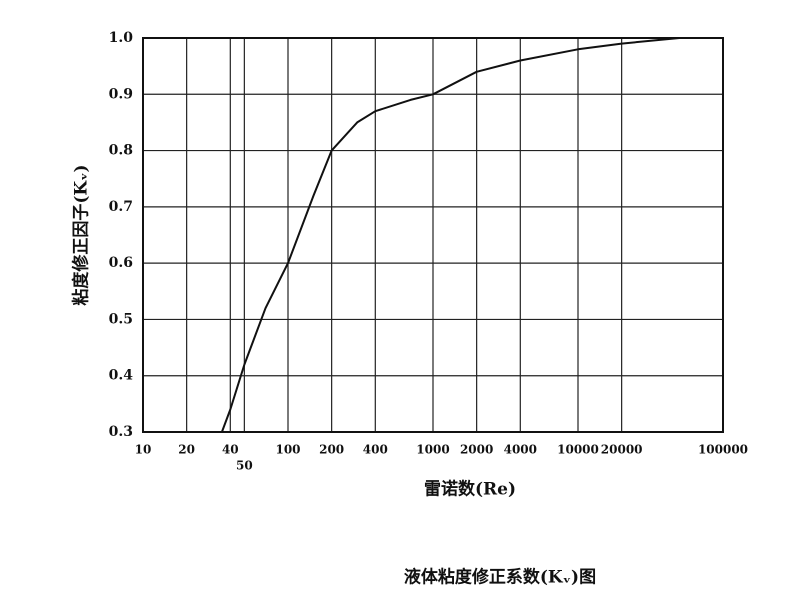 The width and height of the screenshot is (794, 608). Describe the element at coordinates (121, 432) in the screenshot. I see `y-tick-label: 0.3` at that location.